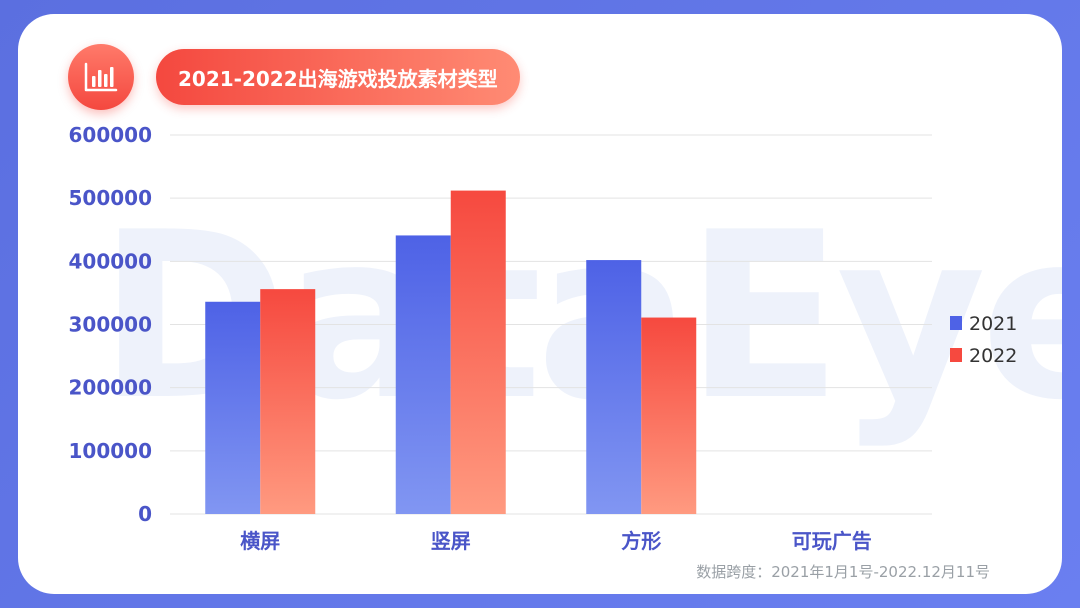  I want to click on y-tick-label: 200000, so click(111, 388).